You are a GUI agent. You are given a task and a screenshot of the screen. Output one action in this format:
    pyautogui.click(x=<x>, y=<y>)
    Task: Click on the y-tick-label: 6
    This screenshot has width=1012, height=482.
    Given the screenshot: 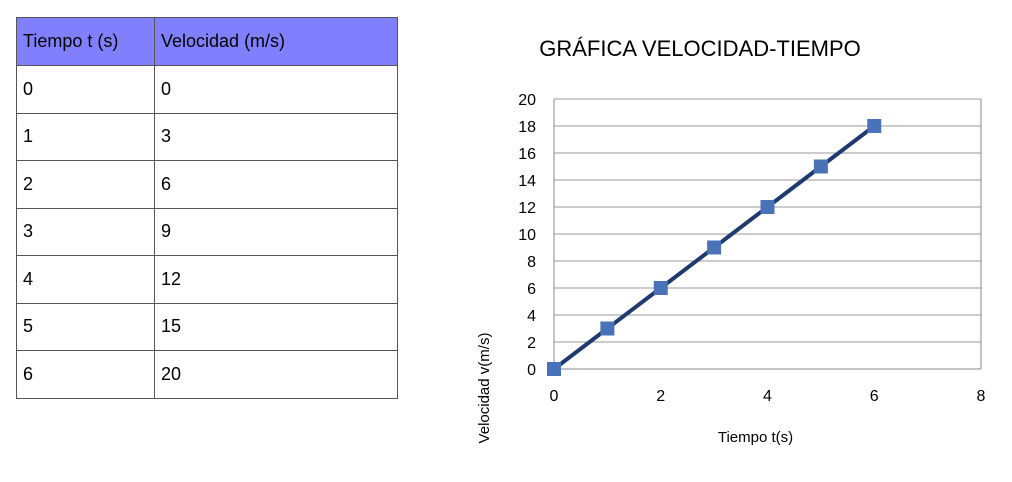 What is the action you would take?
    pyautogui.click(x=531, y=289)
    